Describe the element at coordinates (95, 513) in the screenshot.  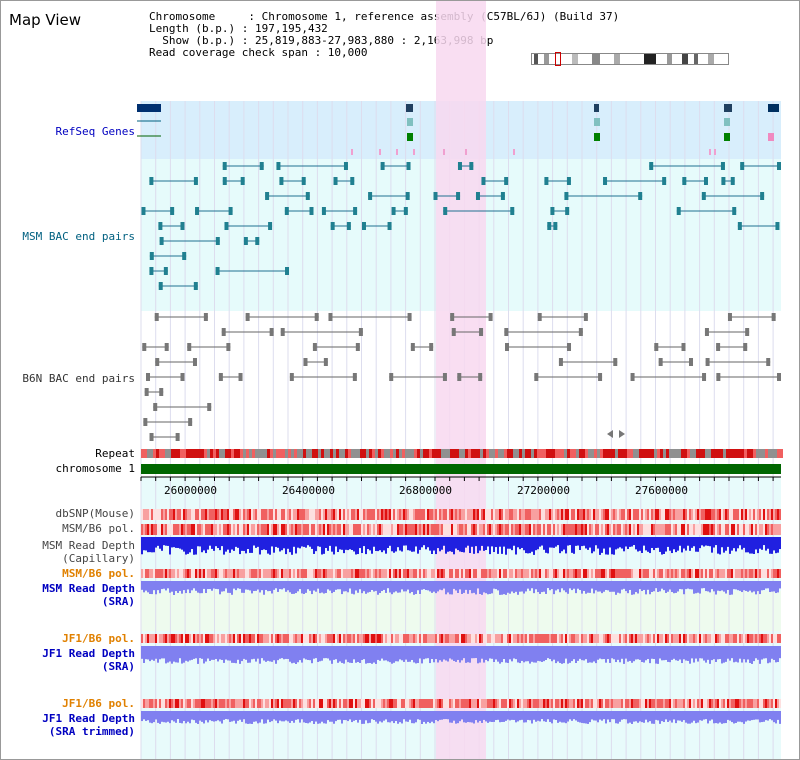
I see `dbsnp-label: dbSNP(Mouse)` at that location.